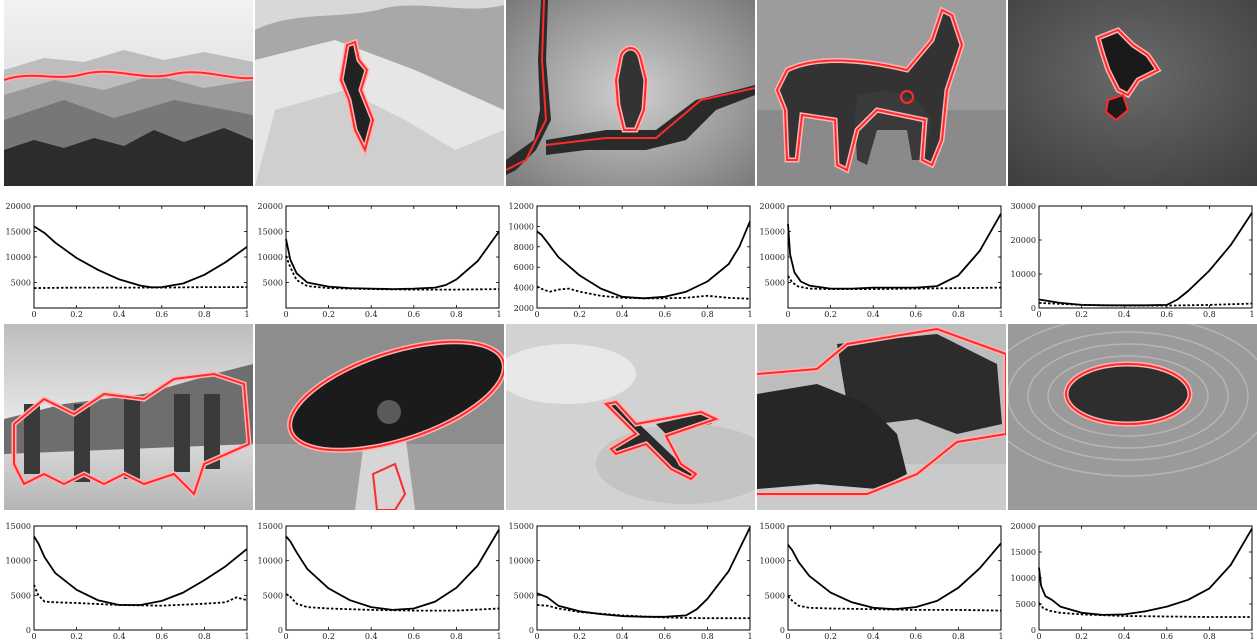 The width and height of the screenshot is (1257, 642). I want to click on plot-7: 0 0.2 0.4 0.6 0.8 1 0 5000 10000 15000, so click(377, 581).